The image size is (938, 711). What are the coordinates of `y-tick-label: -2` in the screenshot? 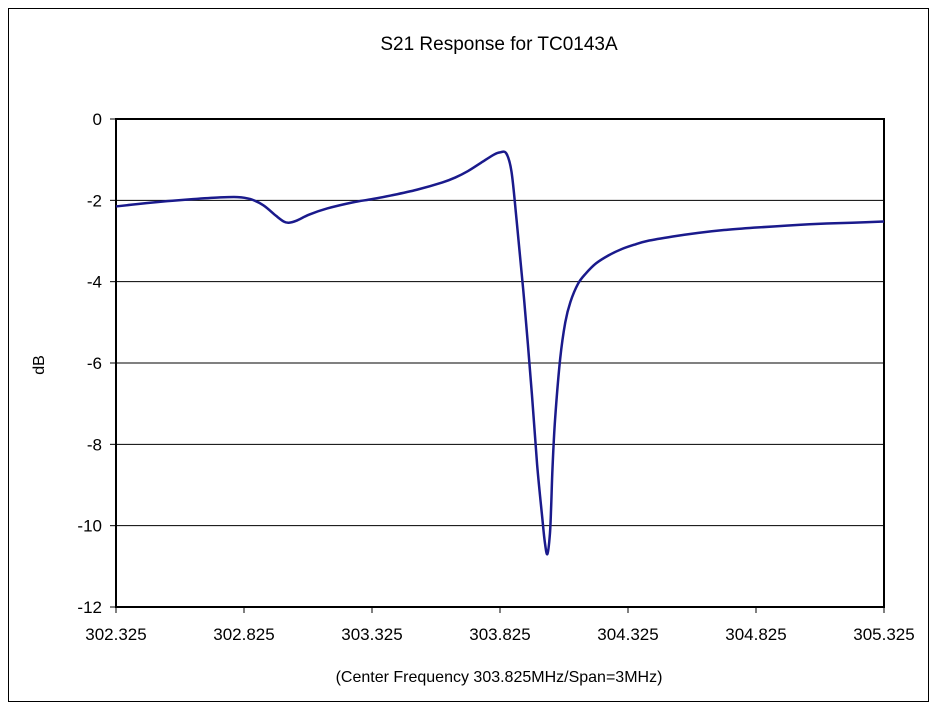 It's located at (94, 200).